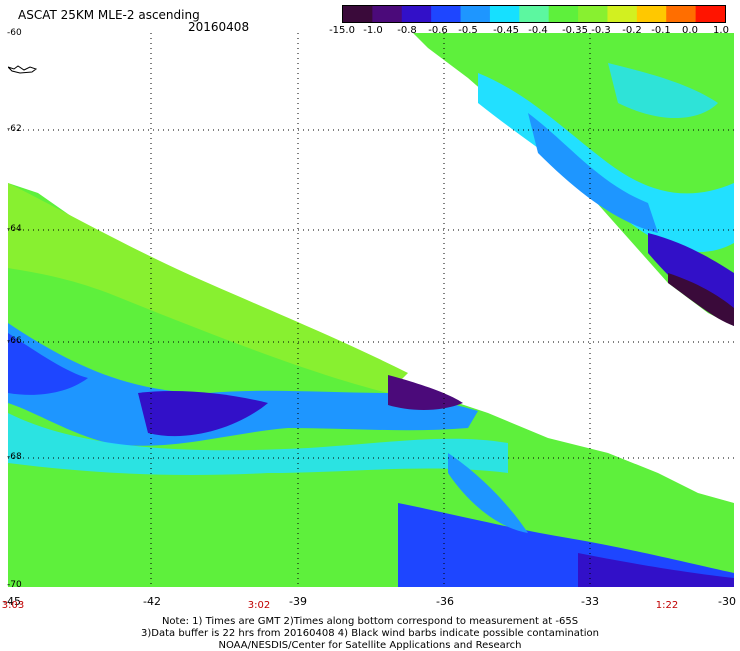 This screenshot has height=651, width=740. What do you see at coordinates (259, 605) in the screenshot?
I see `time-label: 3:02` at bounding box center [259, 605].